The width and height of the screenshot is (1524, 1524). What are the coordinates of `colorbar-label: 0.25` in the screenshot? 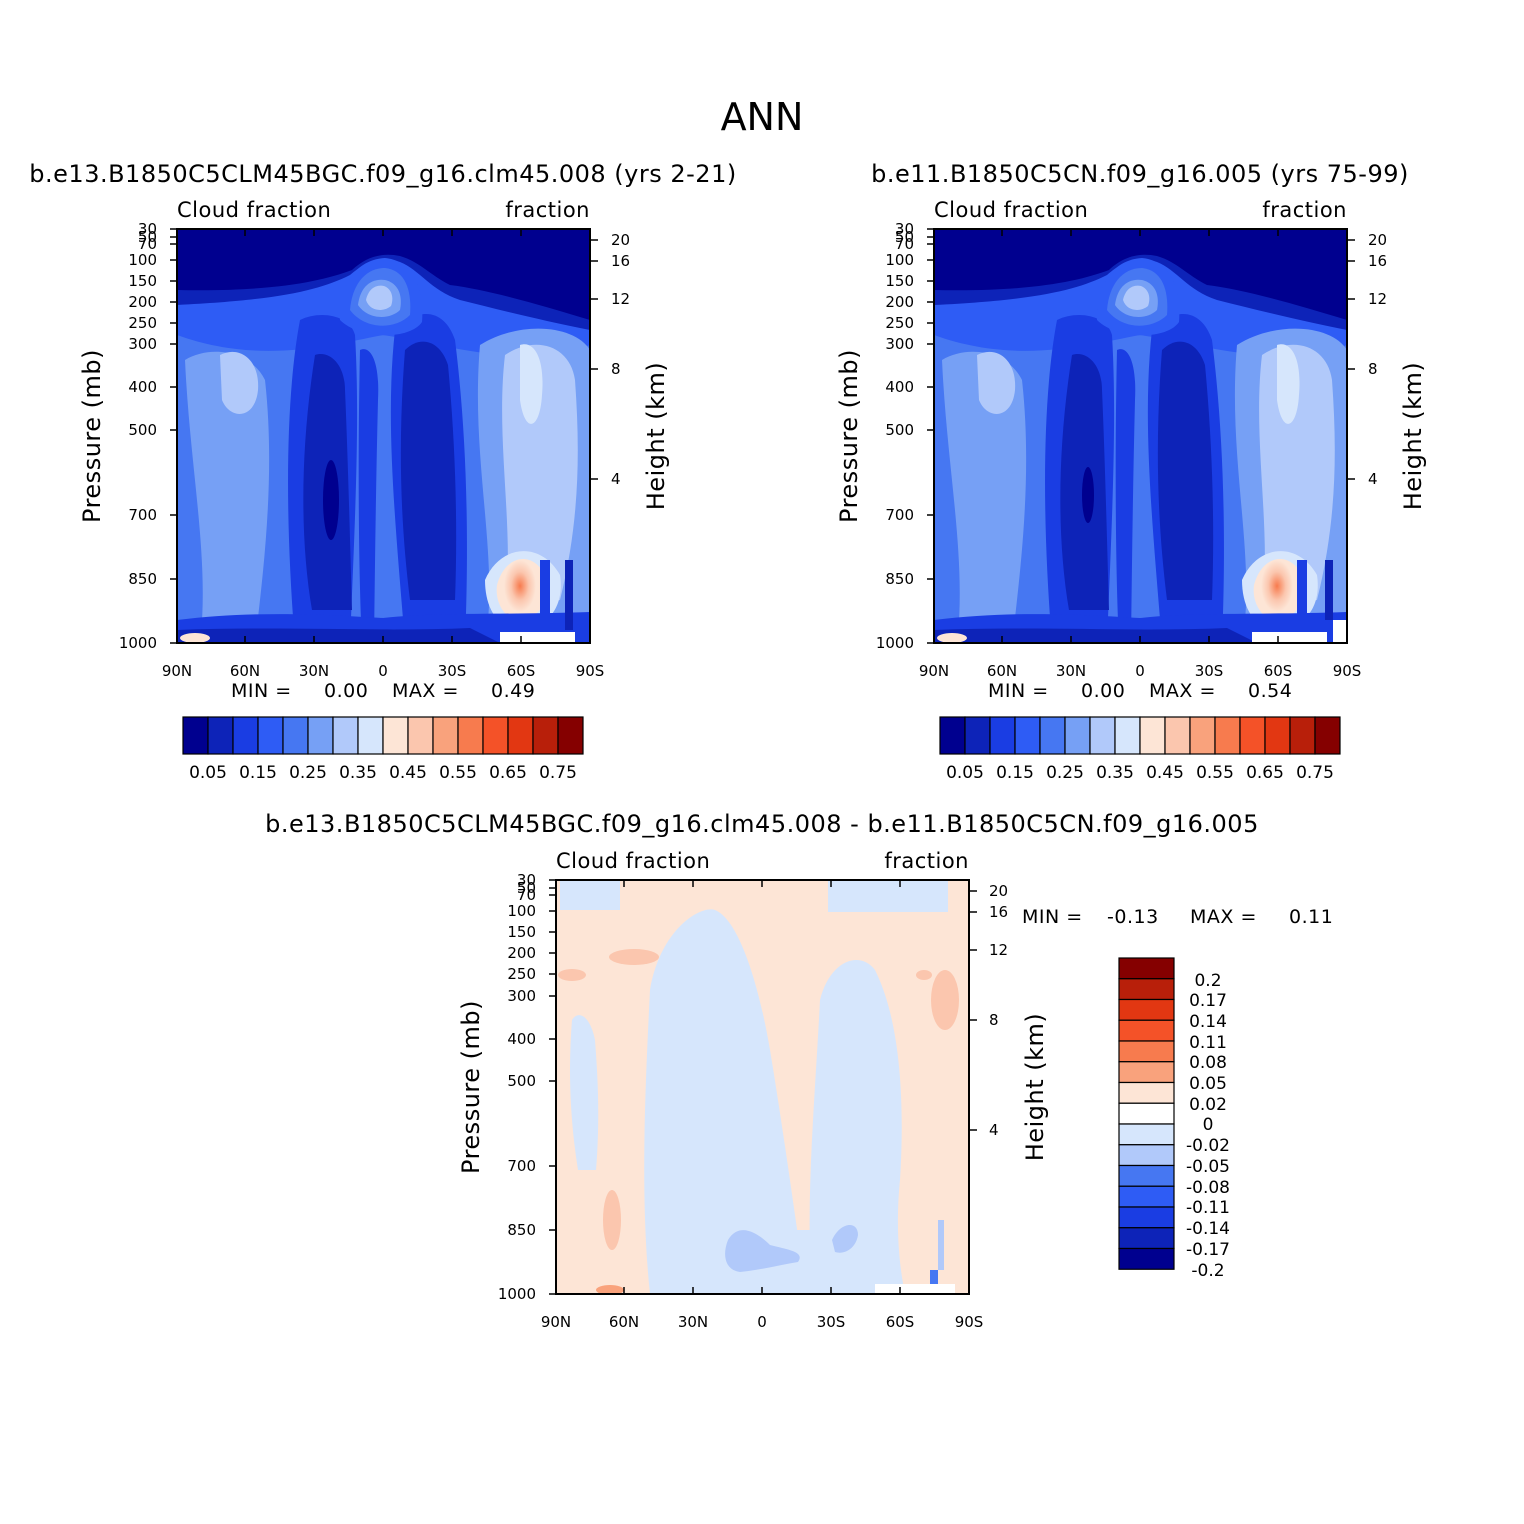 It's located at (1065, 773).